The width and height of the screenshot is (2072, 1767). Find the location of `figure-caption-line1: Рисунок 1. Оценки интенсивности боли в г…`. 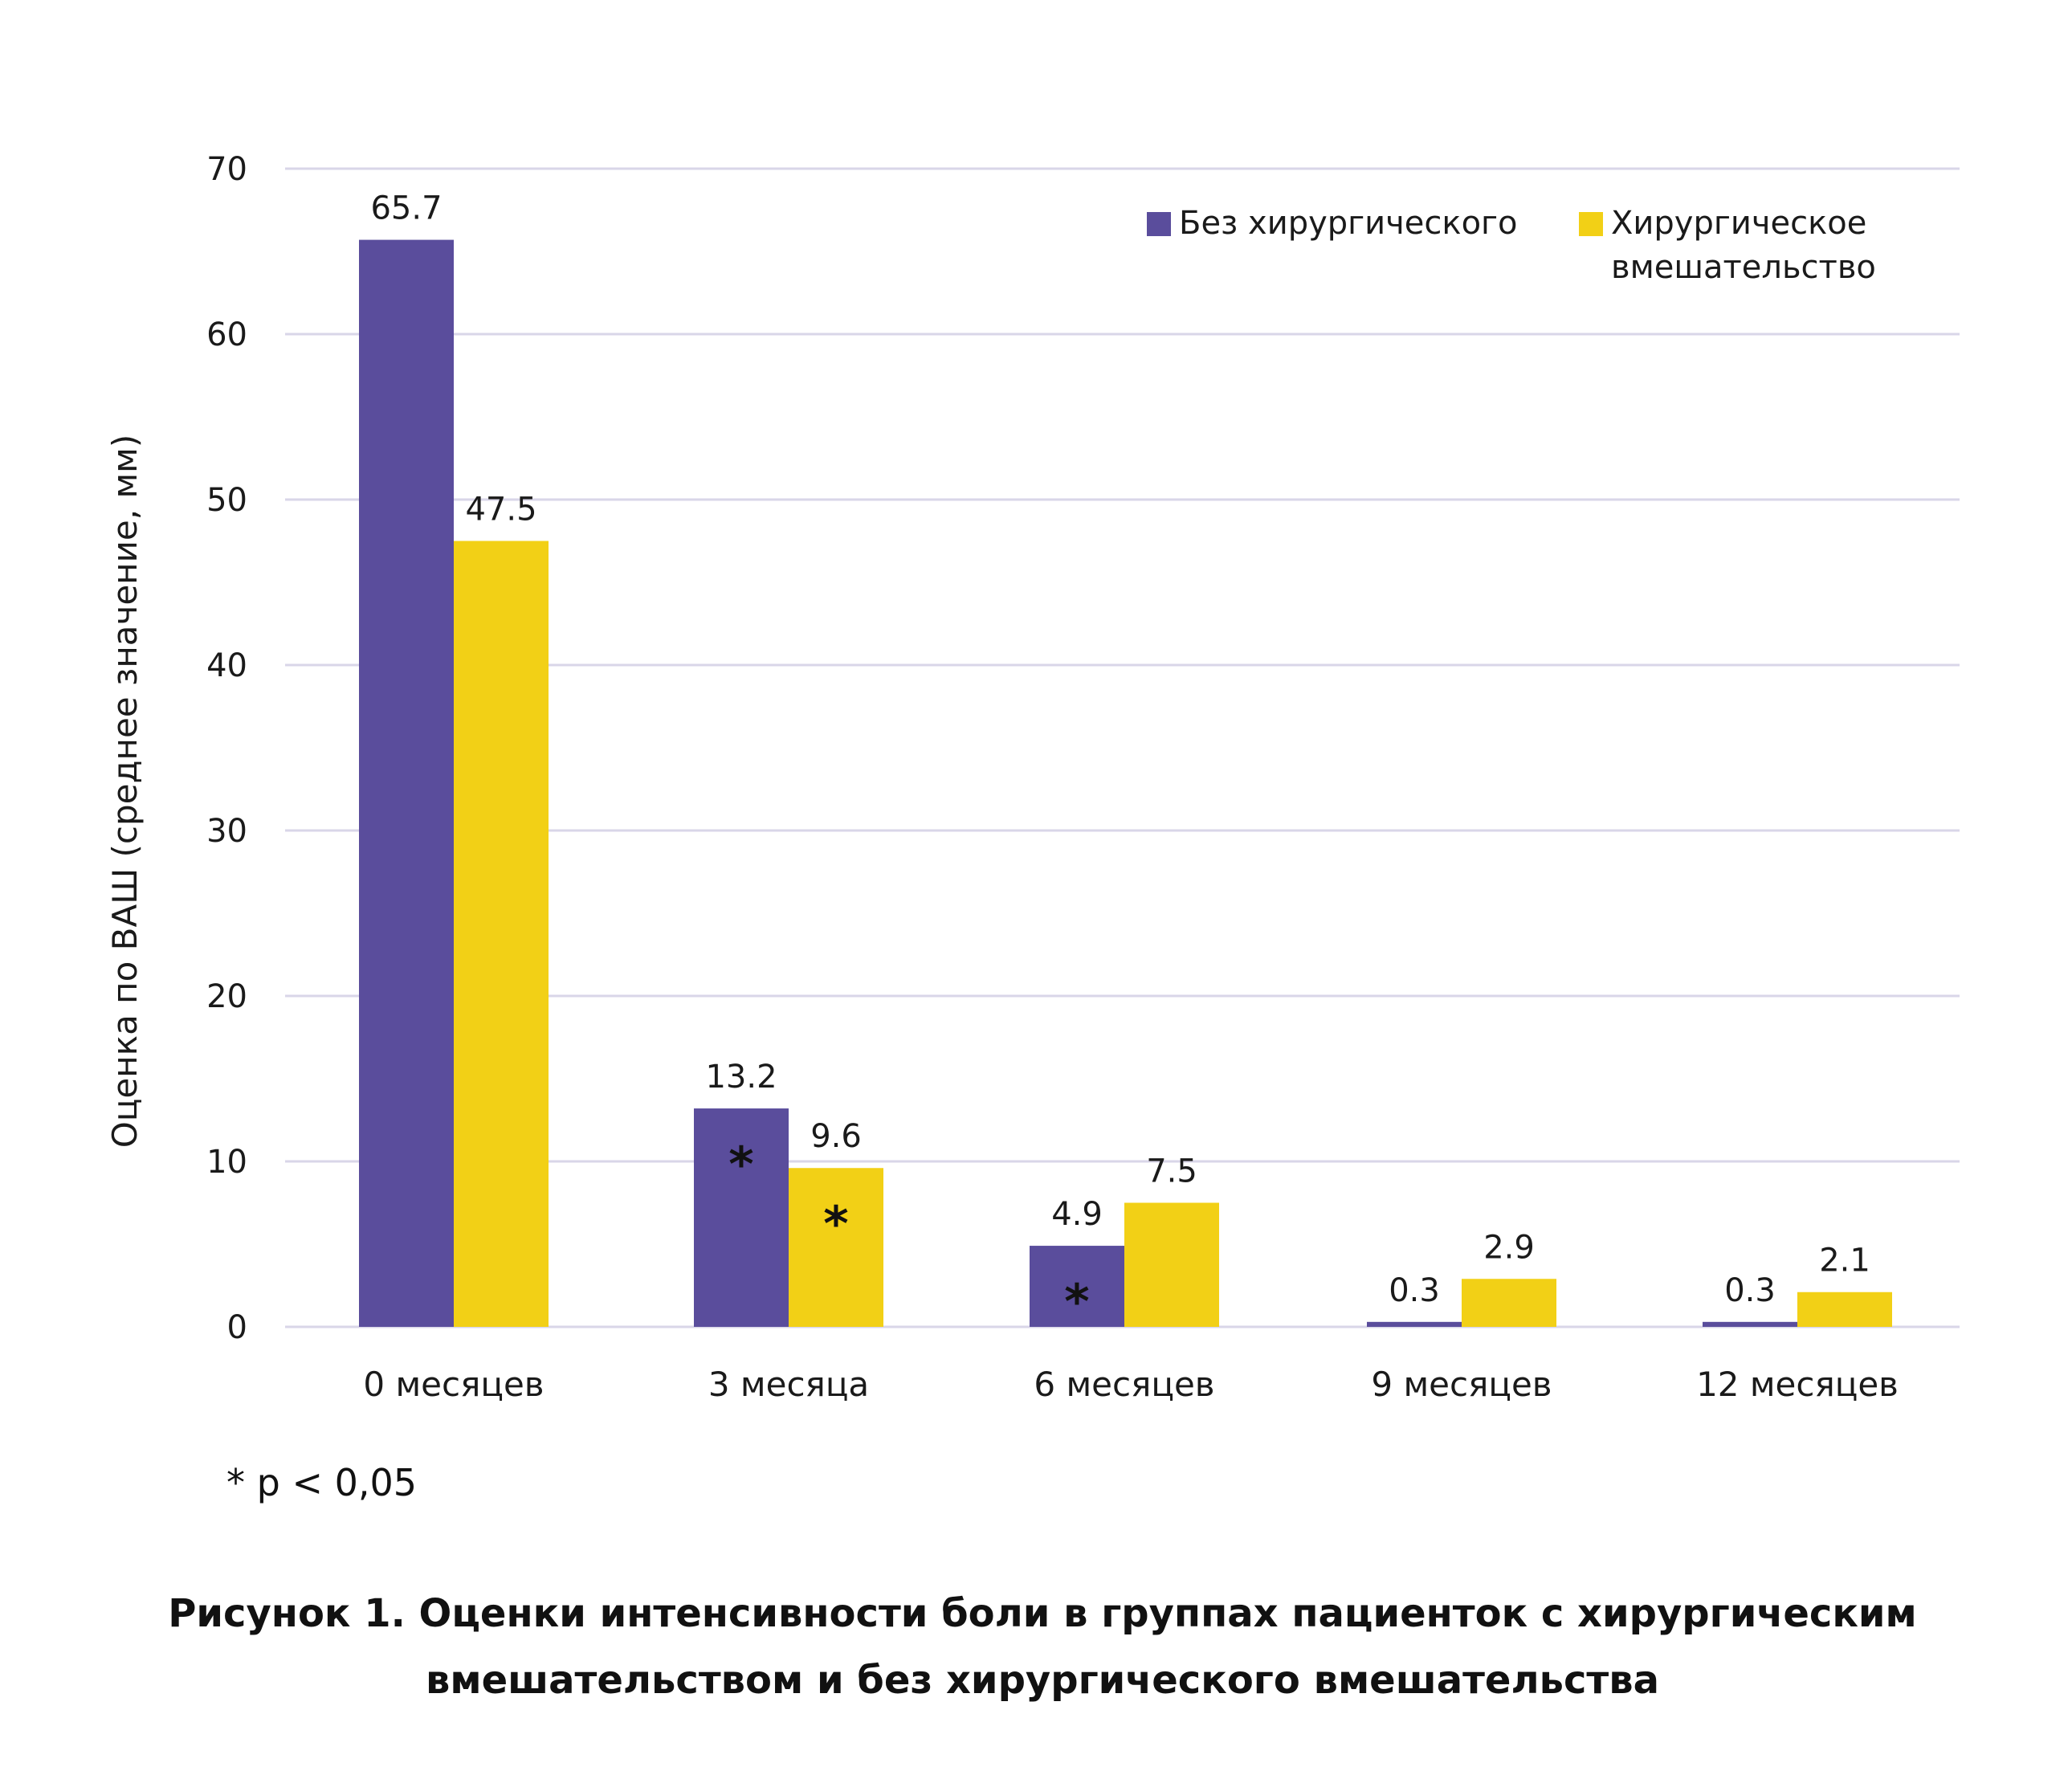

figure-caption-line1: Рисунок 1. Оценки интенсивности боли в г… is located at coordinates (1042, 1613).